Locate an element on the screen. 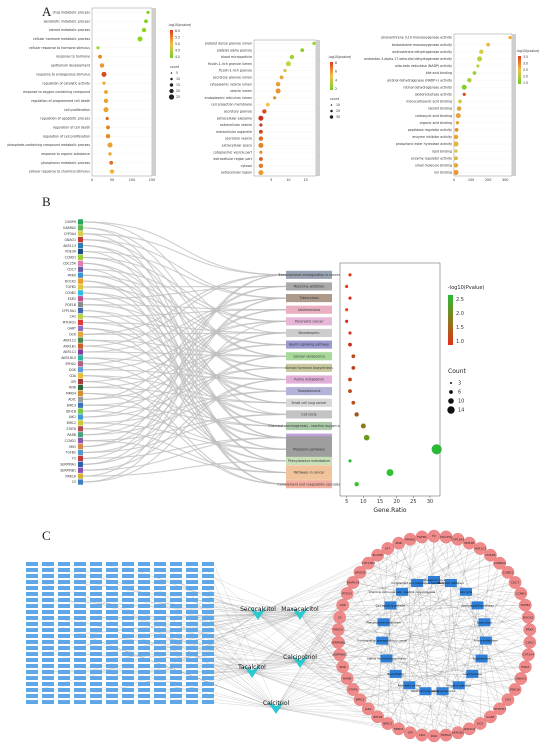  panel-a-letter: A is located at coordinates (47, 11).